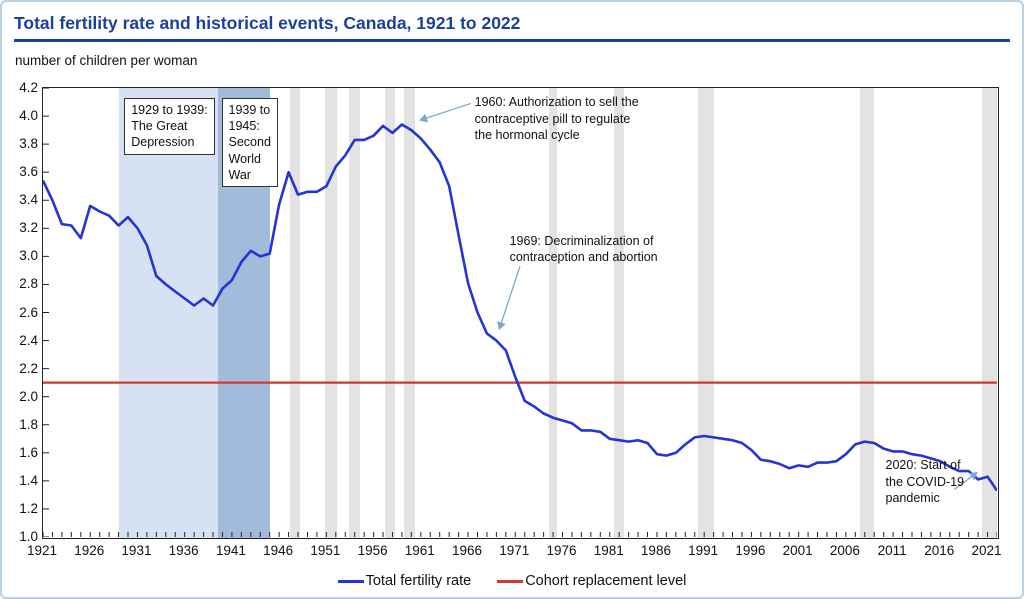 Image resolution: width=1024 pixels, height=599 pixels. I want to click on x-tick-label: 2001, so click(797, 550).